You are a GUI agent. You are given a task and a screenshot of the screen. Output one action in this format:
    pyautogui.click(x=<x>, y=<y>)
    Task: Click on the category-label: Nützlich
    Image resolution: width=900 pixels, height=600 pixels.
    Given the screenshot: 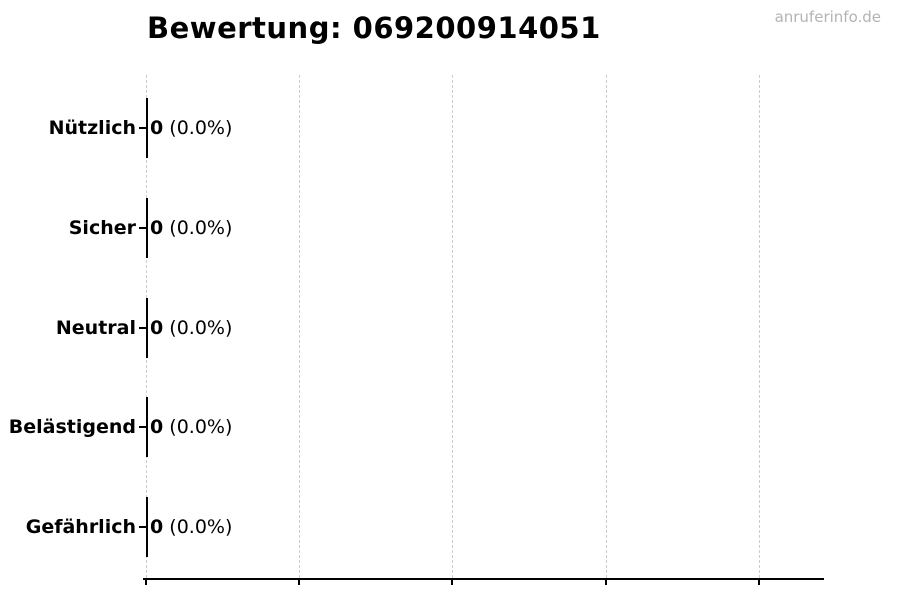 What is the action you would take?
    pyautogui.click(x=92, y=128)
    